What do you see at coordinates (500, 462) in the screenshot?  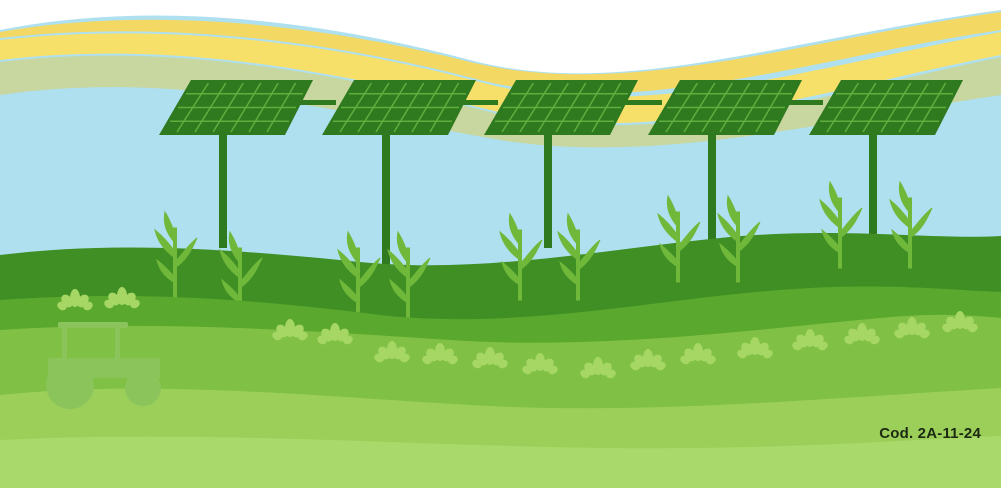 I see `hill-foreground` at bounding box center [500, 462].